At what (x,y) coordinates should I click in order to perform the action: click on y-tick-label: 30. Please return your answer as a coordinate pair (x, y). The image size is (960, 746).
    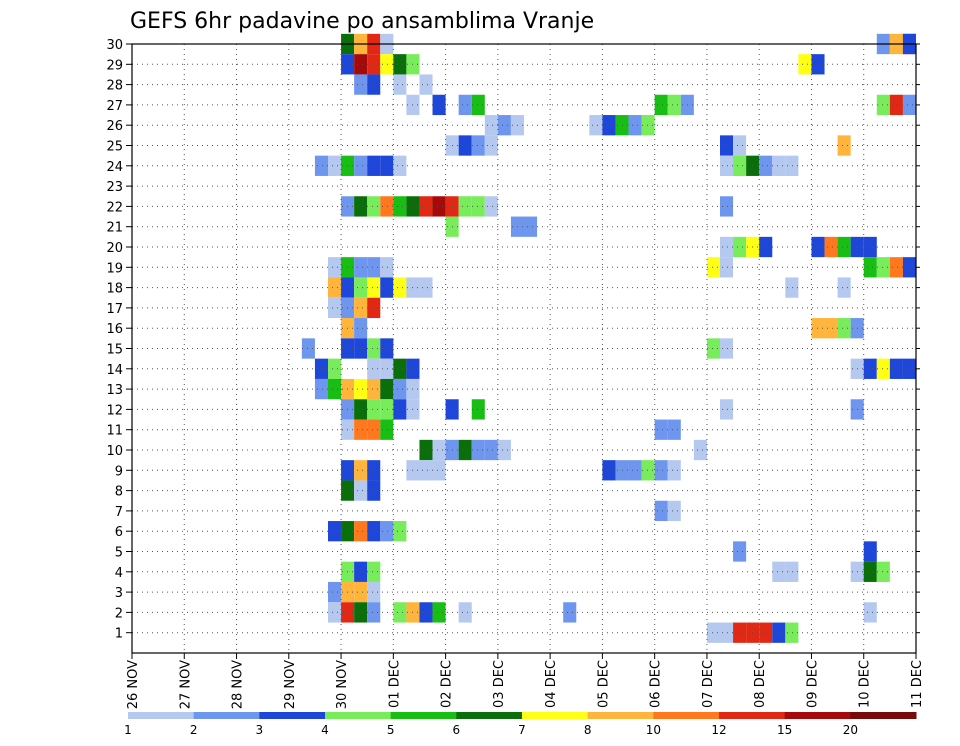
    Looking at the image, I should click on (114, 45).